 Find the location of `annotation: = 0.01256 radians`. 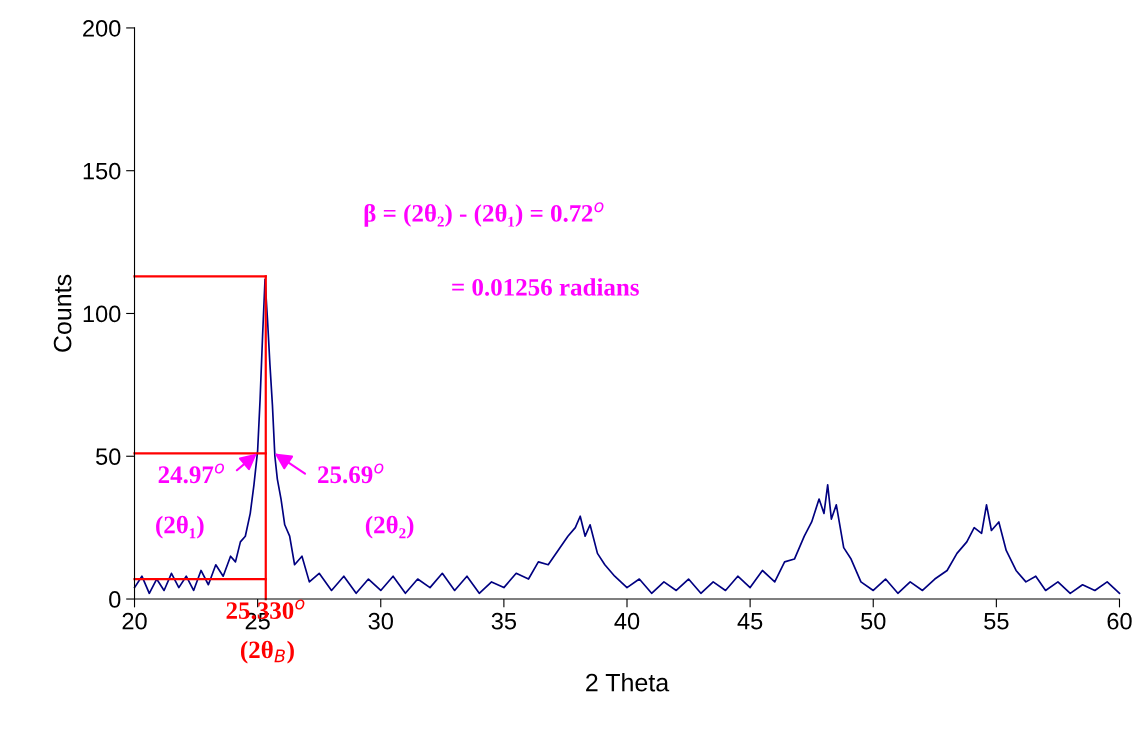

annotation: = 0.01256 radians is located at coordinates (545, 287).